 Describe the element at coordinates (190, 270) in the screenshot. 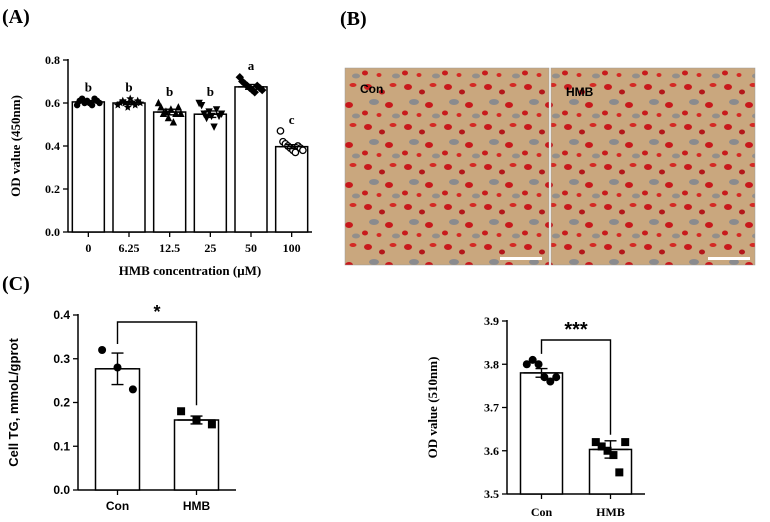

I see `x-axis-label: HMB concentration (μM)` at that location.